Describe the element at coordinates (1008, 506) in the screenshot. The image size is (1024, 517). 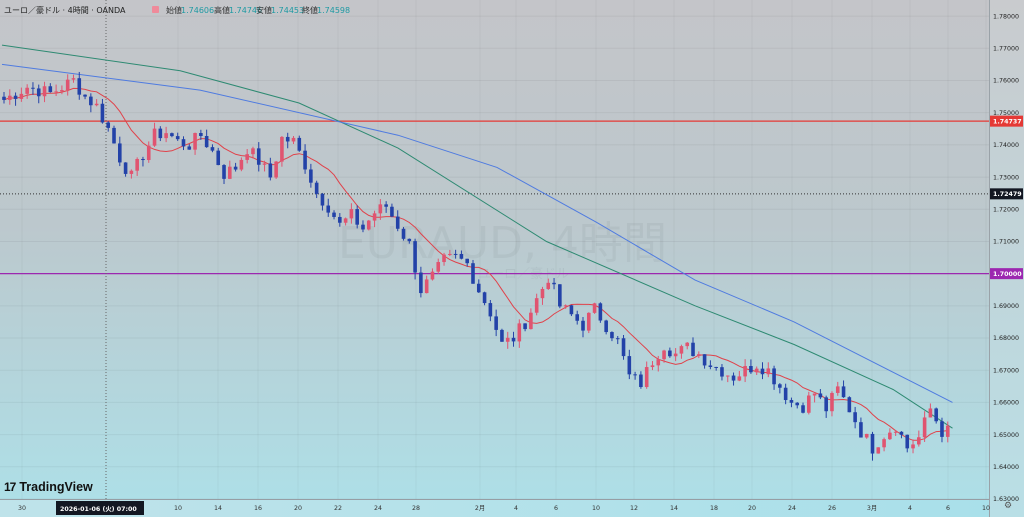
I see `settings-gear-icon: ⚙` at that location.